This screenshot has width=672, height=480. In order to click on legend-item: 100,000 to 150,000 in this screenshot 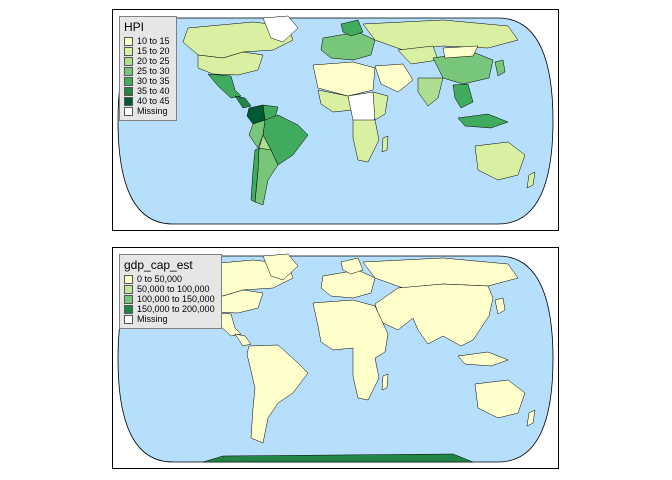, I will do `click(169, 299)`.